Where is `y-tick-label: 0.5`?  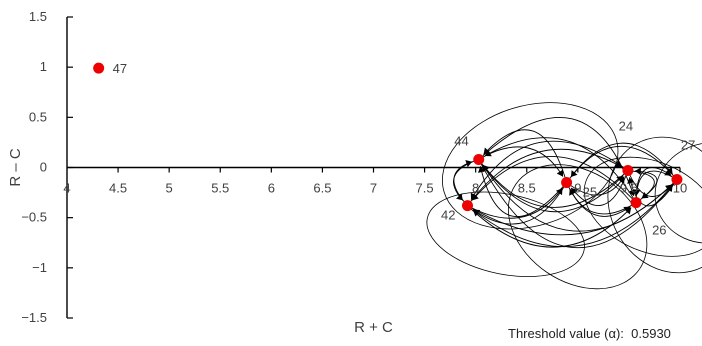 y-tick-label: 0.5 is located at coordinates (38, 116).